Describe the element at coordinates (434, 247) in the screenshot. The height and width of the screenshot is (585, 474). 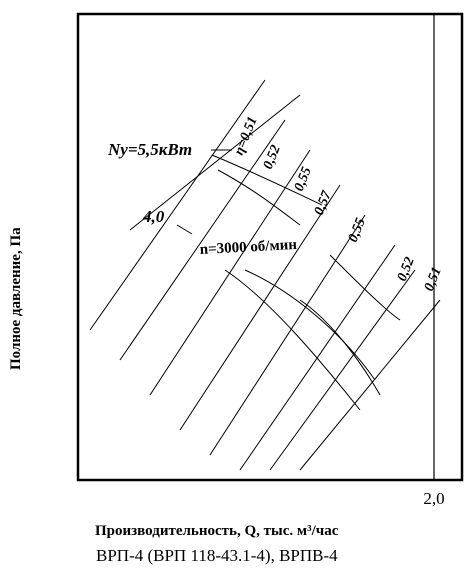
I see `grid` at that location.